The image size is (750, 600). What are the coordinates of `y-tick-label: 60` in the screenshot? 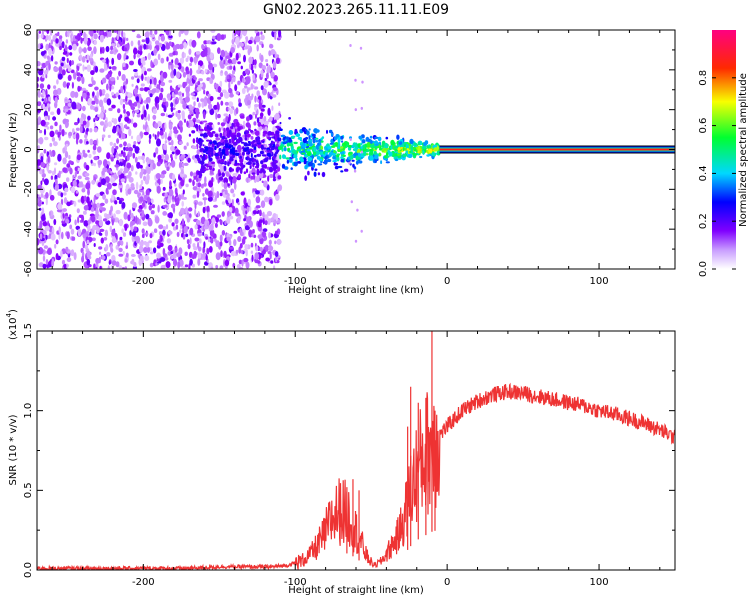 It's located at (28, 30).